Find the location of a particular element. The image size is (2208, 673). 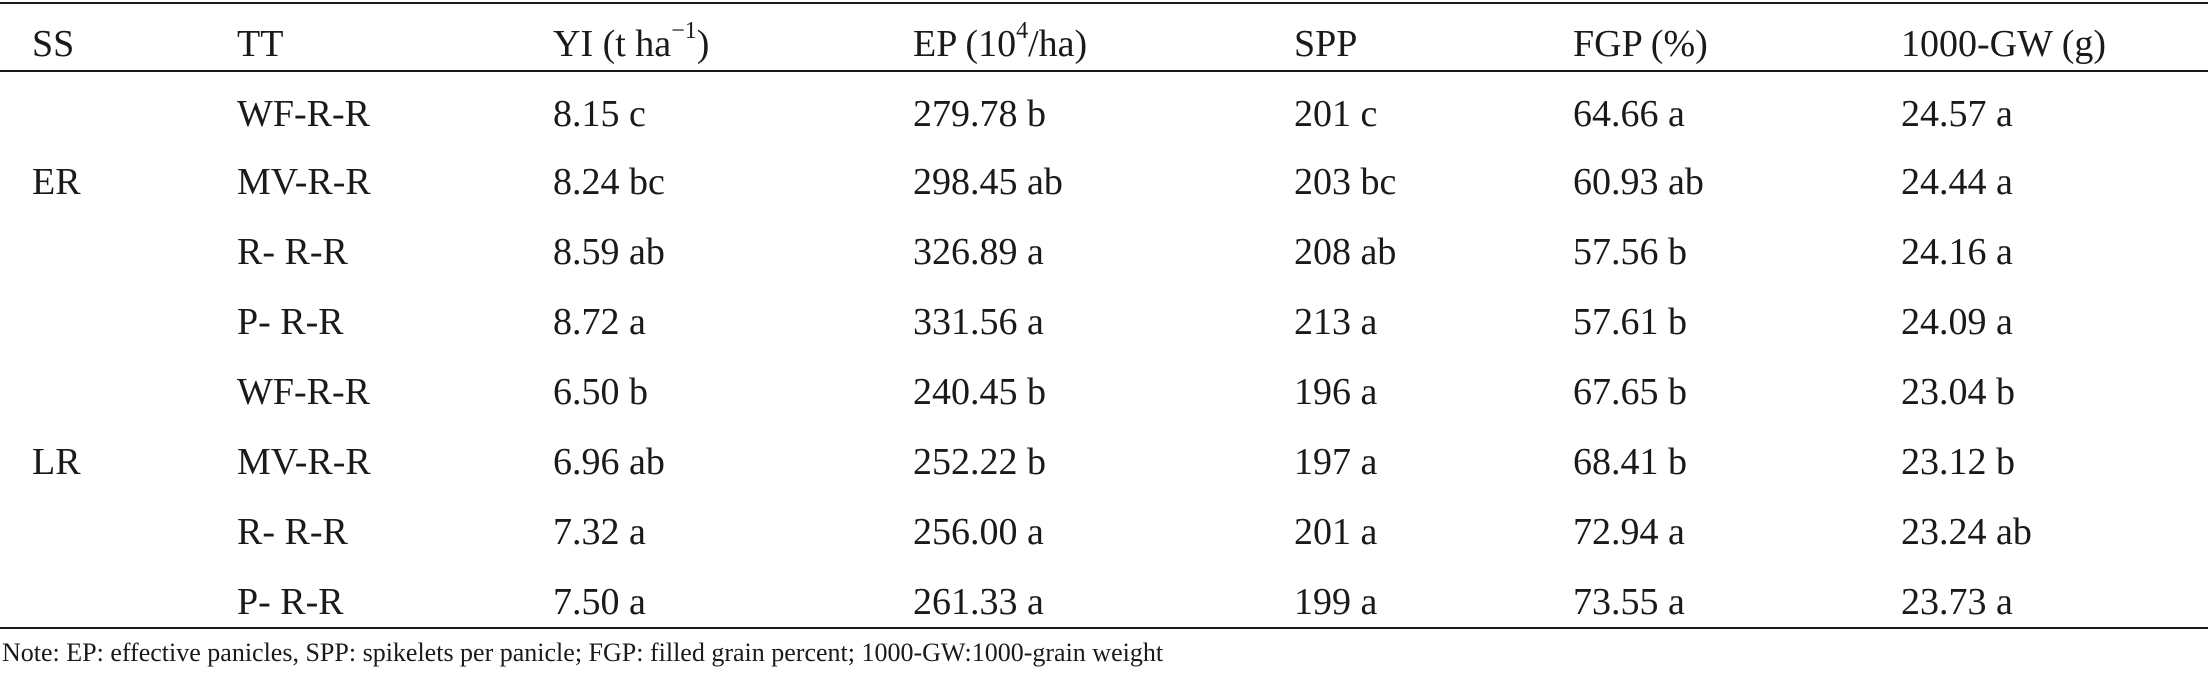

table-cell-yi: 6.50 b is located at coordinates (600, 392).